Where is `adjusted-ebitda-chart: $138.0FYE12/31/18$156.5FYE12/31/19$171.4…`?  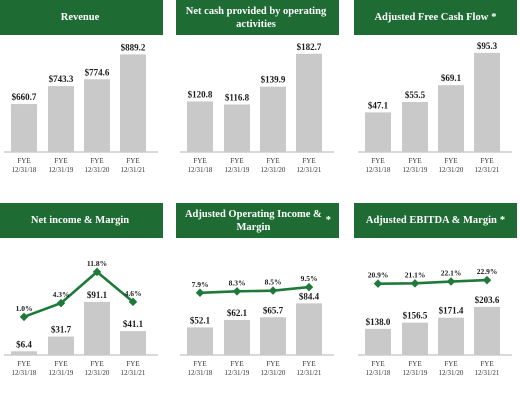 adjusted-ebitda-chart: $138.0FYE12/31/18$156.5FYE12/31/19$171.4… is located at coordinates (435, 322).